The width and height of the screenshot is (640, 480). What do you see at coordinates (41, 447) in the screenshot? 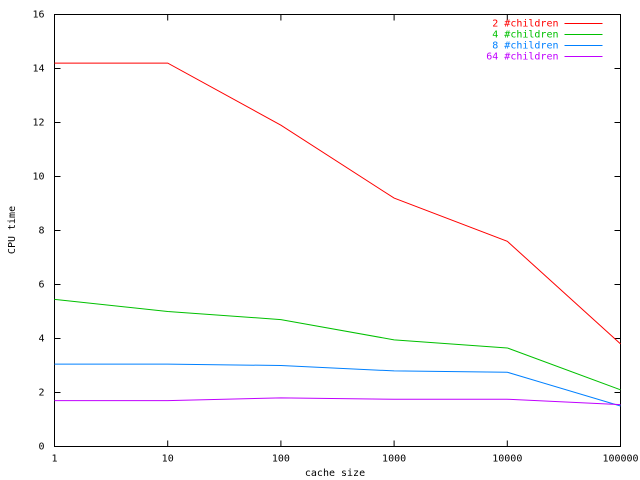
I see `y-tick-label: 0` at bounding box center [41, 447].